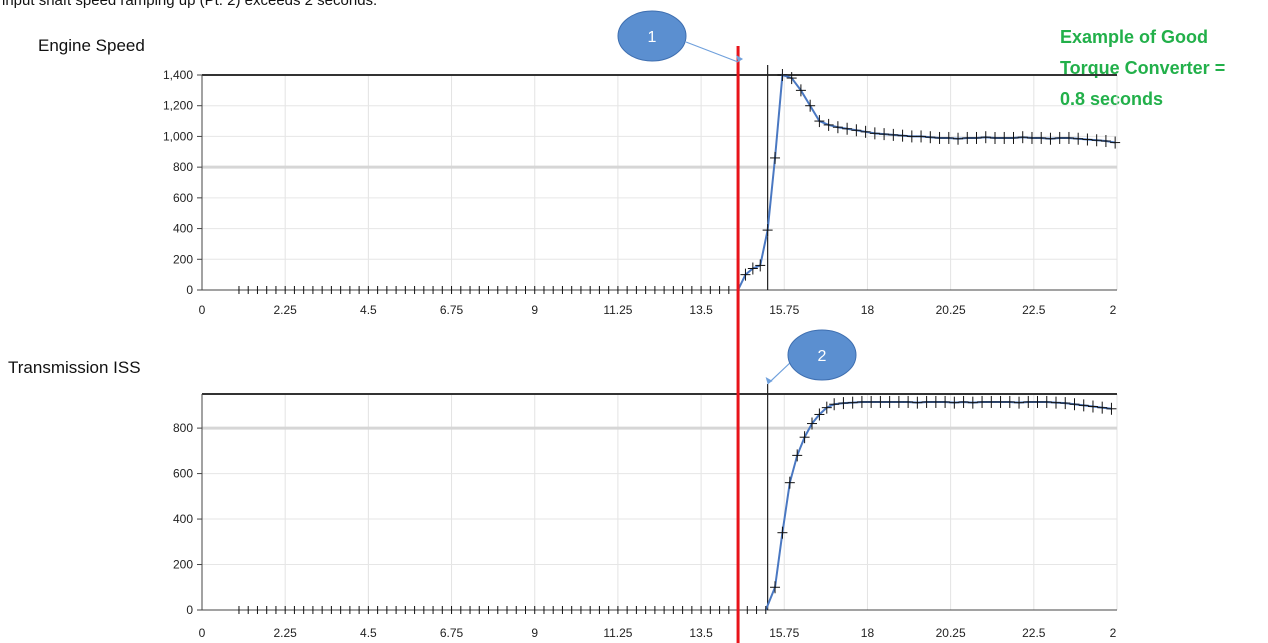 The image size is (1268, 643). What do you see at coordinates (74, 367) in the screenshot?
I see `chart-title-transmission-iss: Transmission ISS` at bounding box center [74, 367].